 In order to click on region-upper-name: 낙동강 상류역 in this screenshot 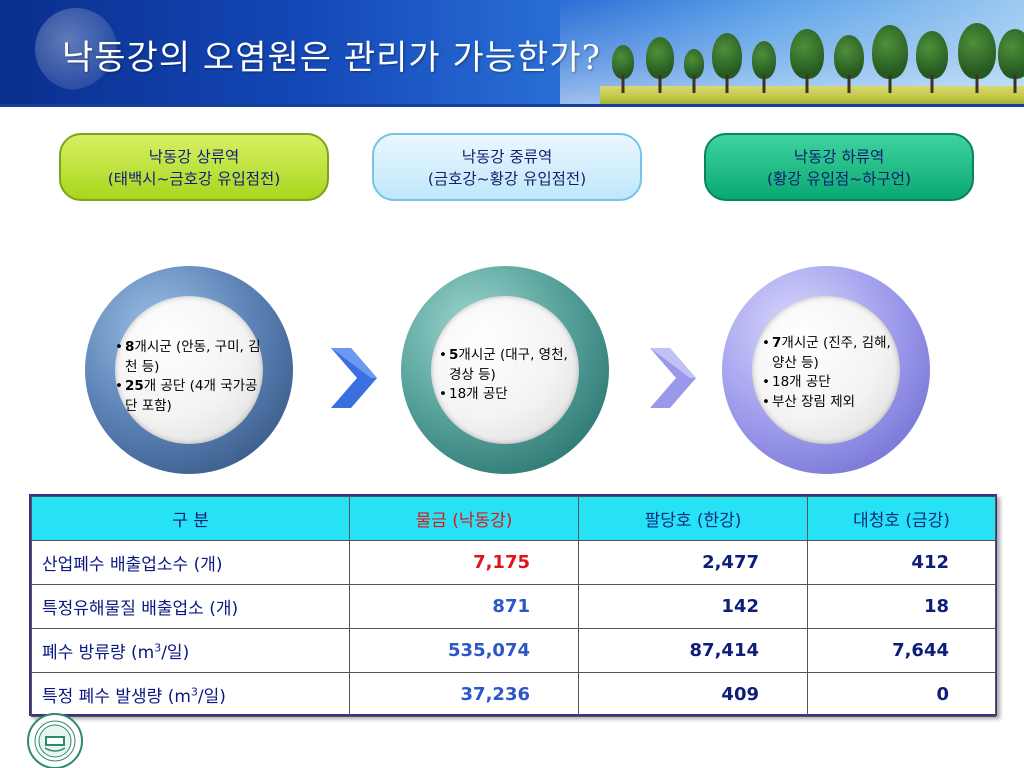, I will do `click(194, 157)`.